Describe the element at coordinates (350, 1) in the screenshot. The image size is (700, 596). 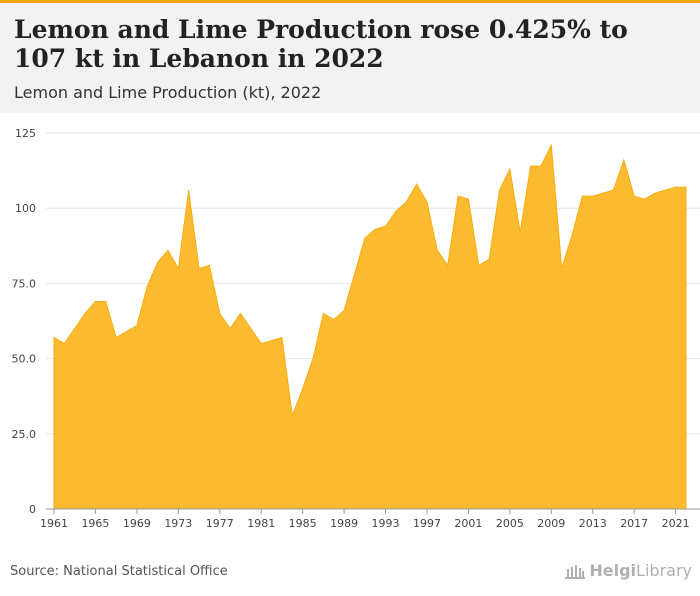
I see `accent-bar` at that location.